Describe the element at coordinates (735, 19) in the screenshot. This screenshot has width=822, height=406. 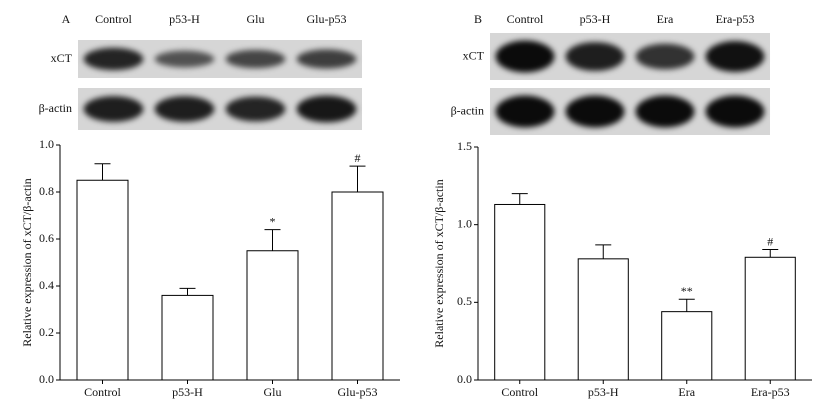
I see `lane-label: Era-p53` at that location.